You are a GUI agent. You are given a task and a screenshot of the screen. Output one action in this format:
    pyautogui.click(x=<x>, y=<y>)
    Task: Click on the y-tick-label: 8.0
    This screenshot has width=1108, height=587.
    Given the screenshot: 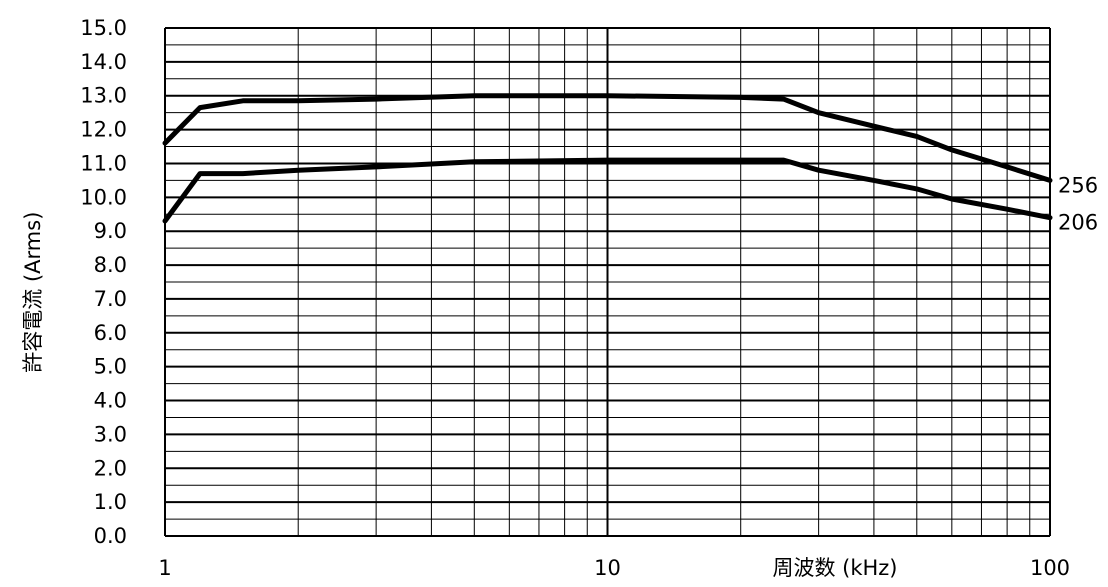 What is the action you would take?
    pyautogui.click(x=110, y=265)
    